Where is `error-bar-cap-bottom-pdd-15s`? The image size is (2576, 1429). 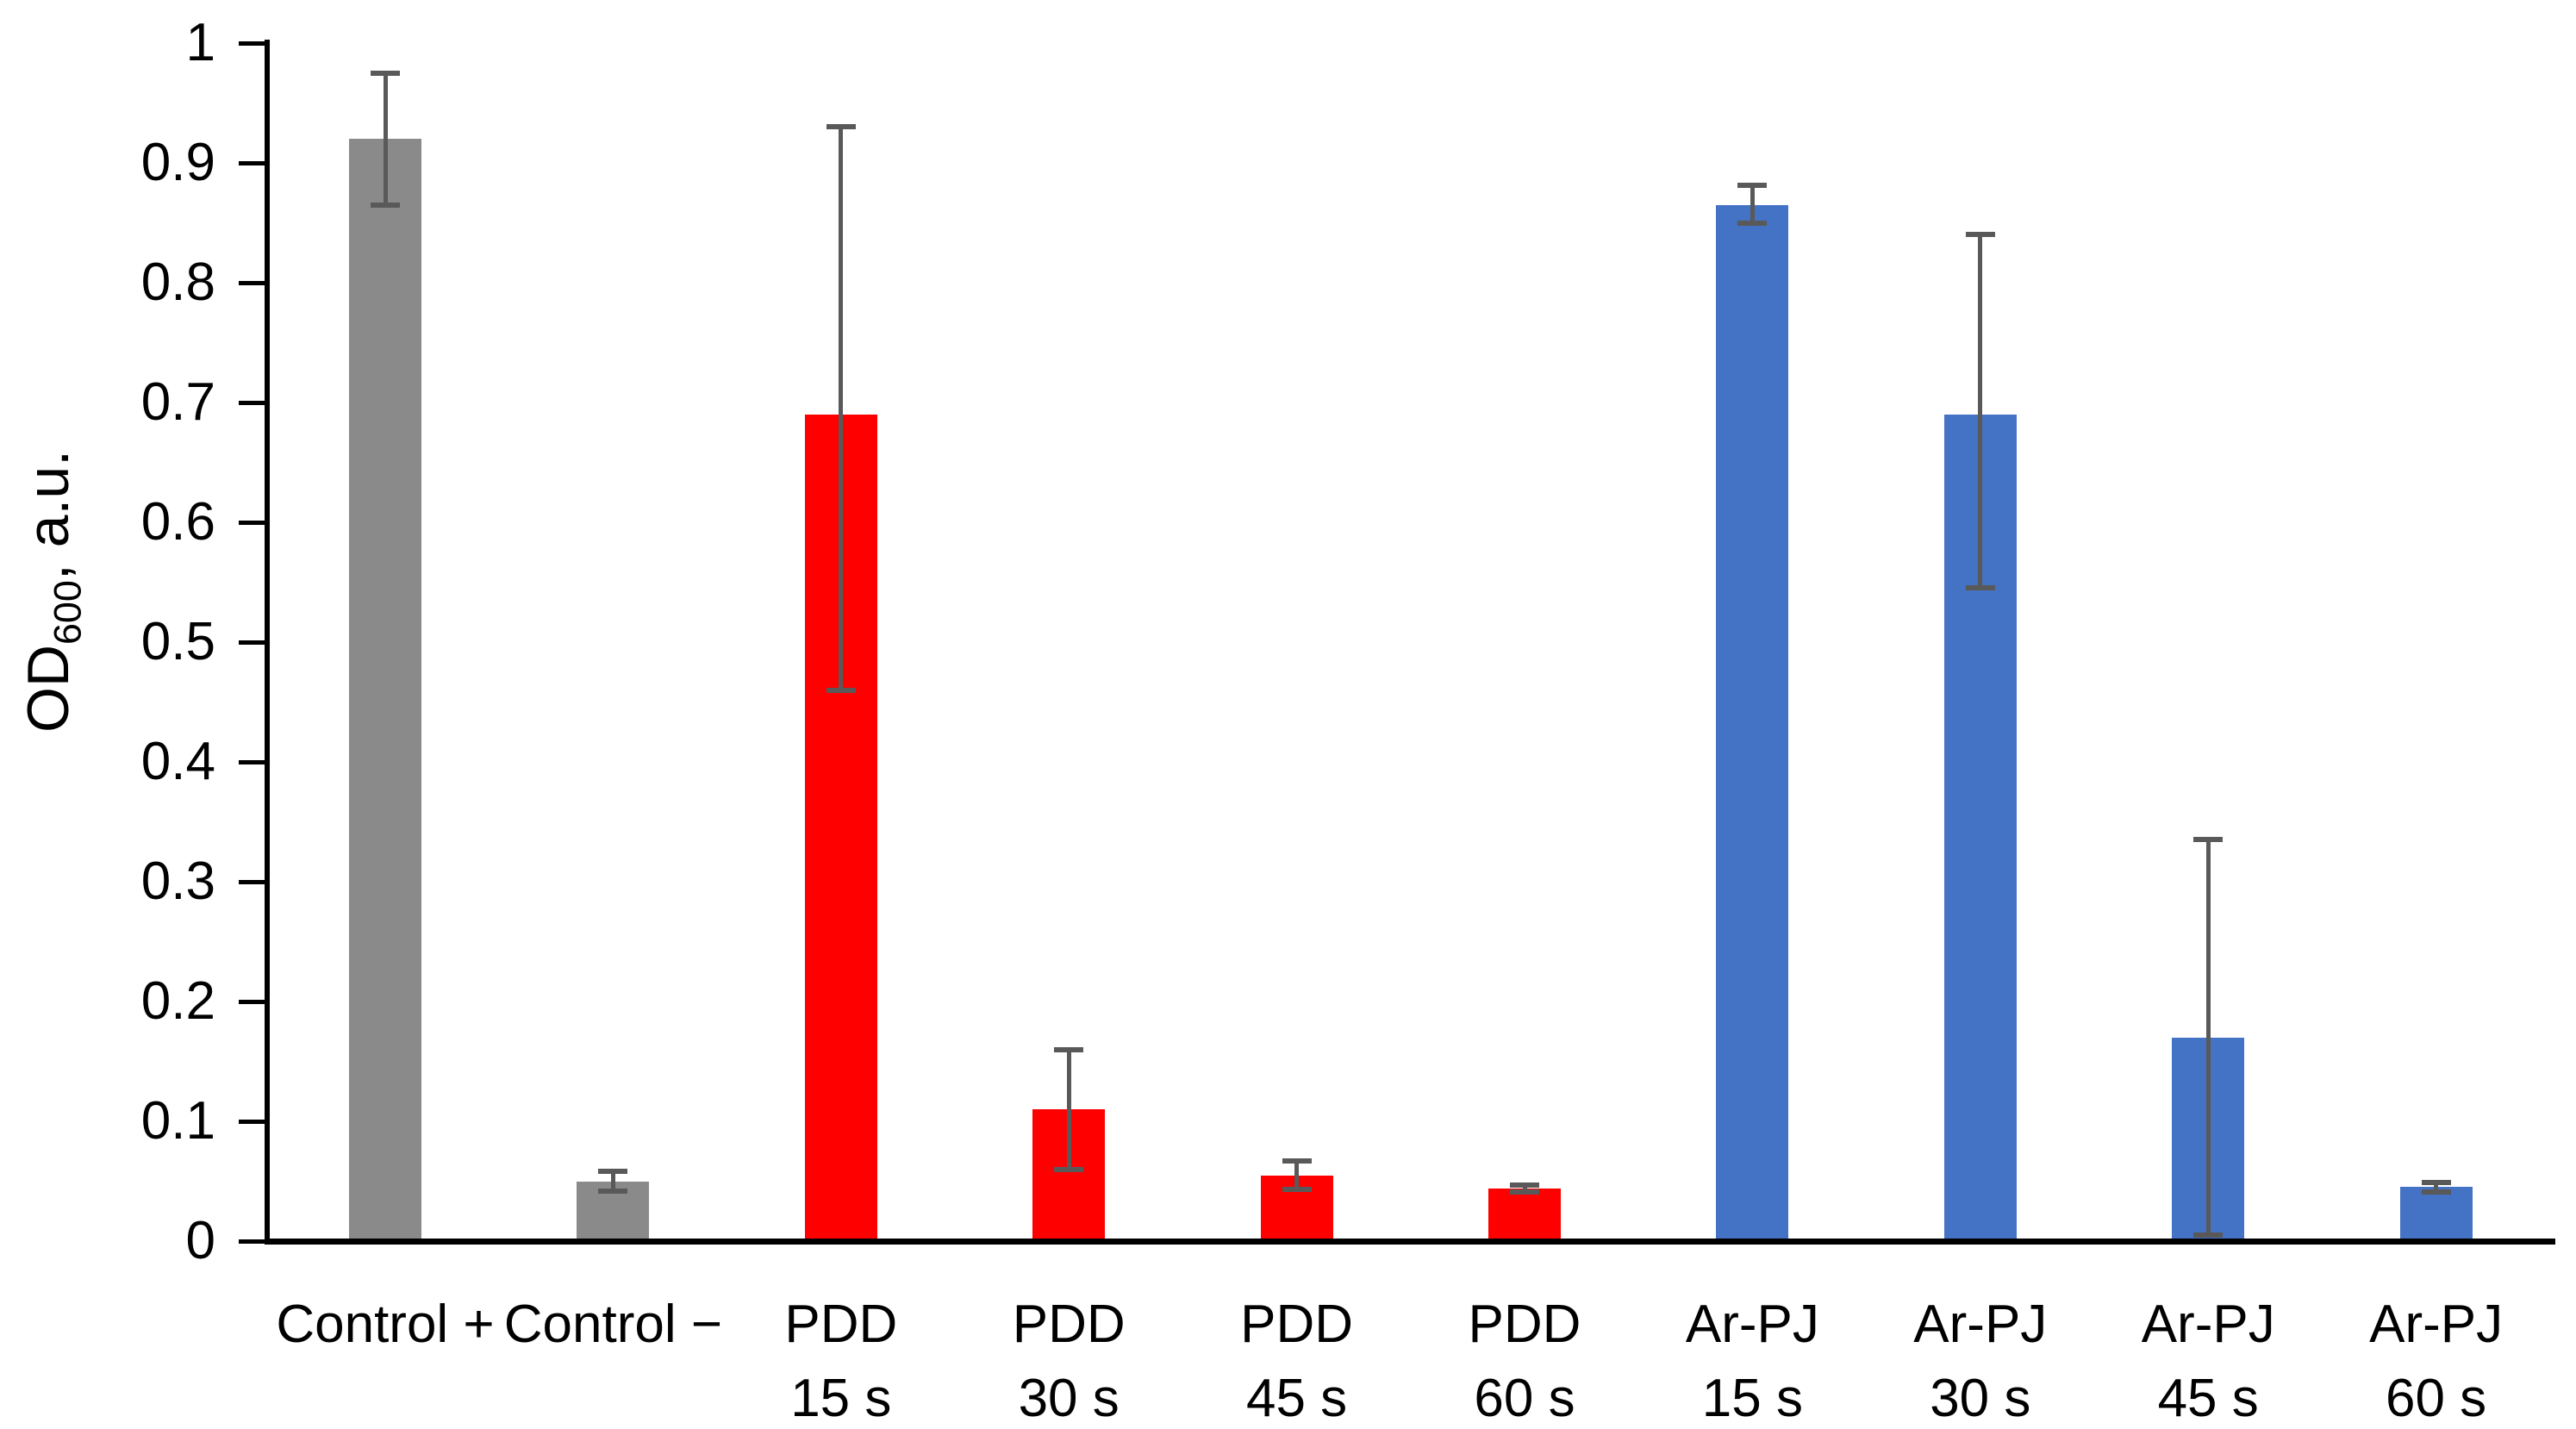 error-bar-cap-bottom-pdd-15s is located at coordinates (841, 690).